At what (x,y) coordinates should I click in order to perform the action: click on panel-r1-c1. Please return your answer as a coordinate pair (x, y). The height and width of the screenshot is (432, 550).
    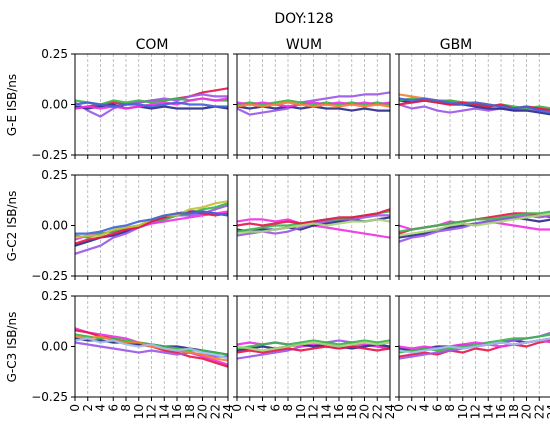
    Looking at the image, I should click on (312, 227).